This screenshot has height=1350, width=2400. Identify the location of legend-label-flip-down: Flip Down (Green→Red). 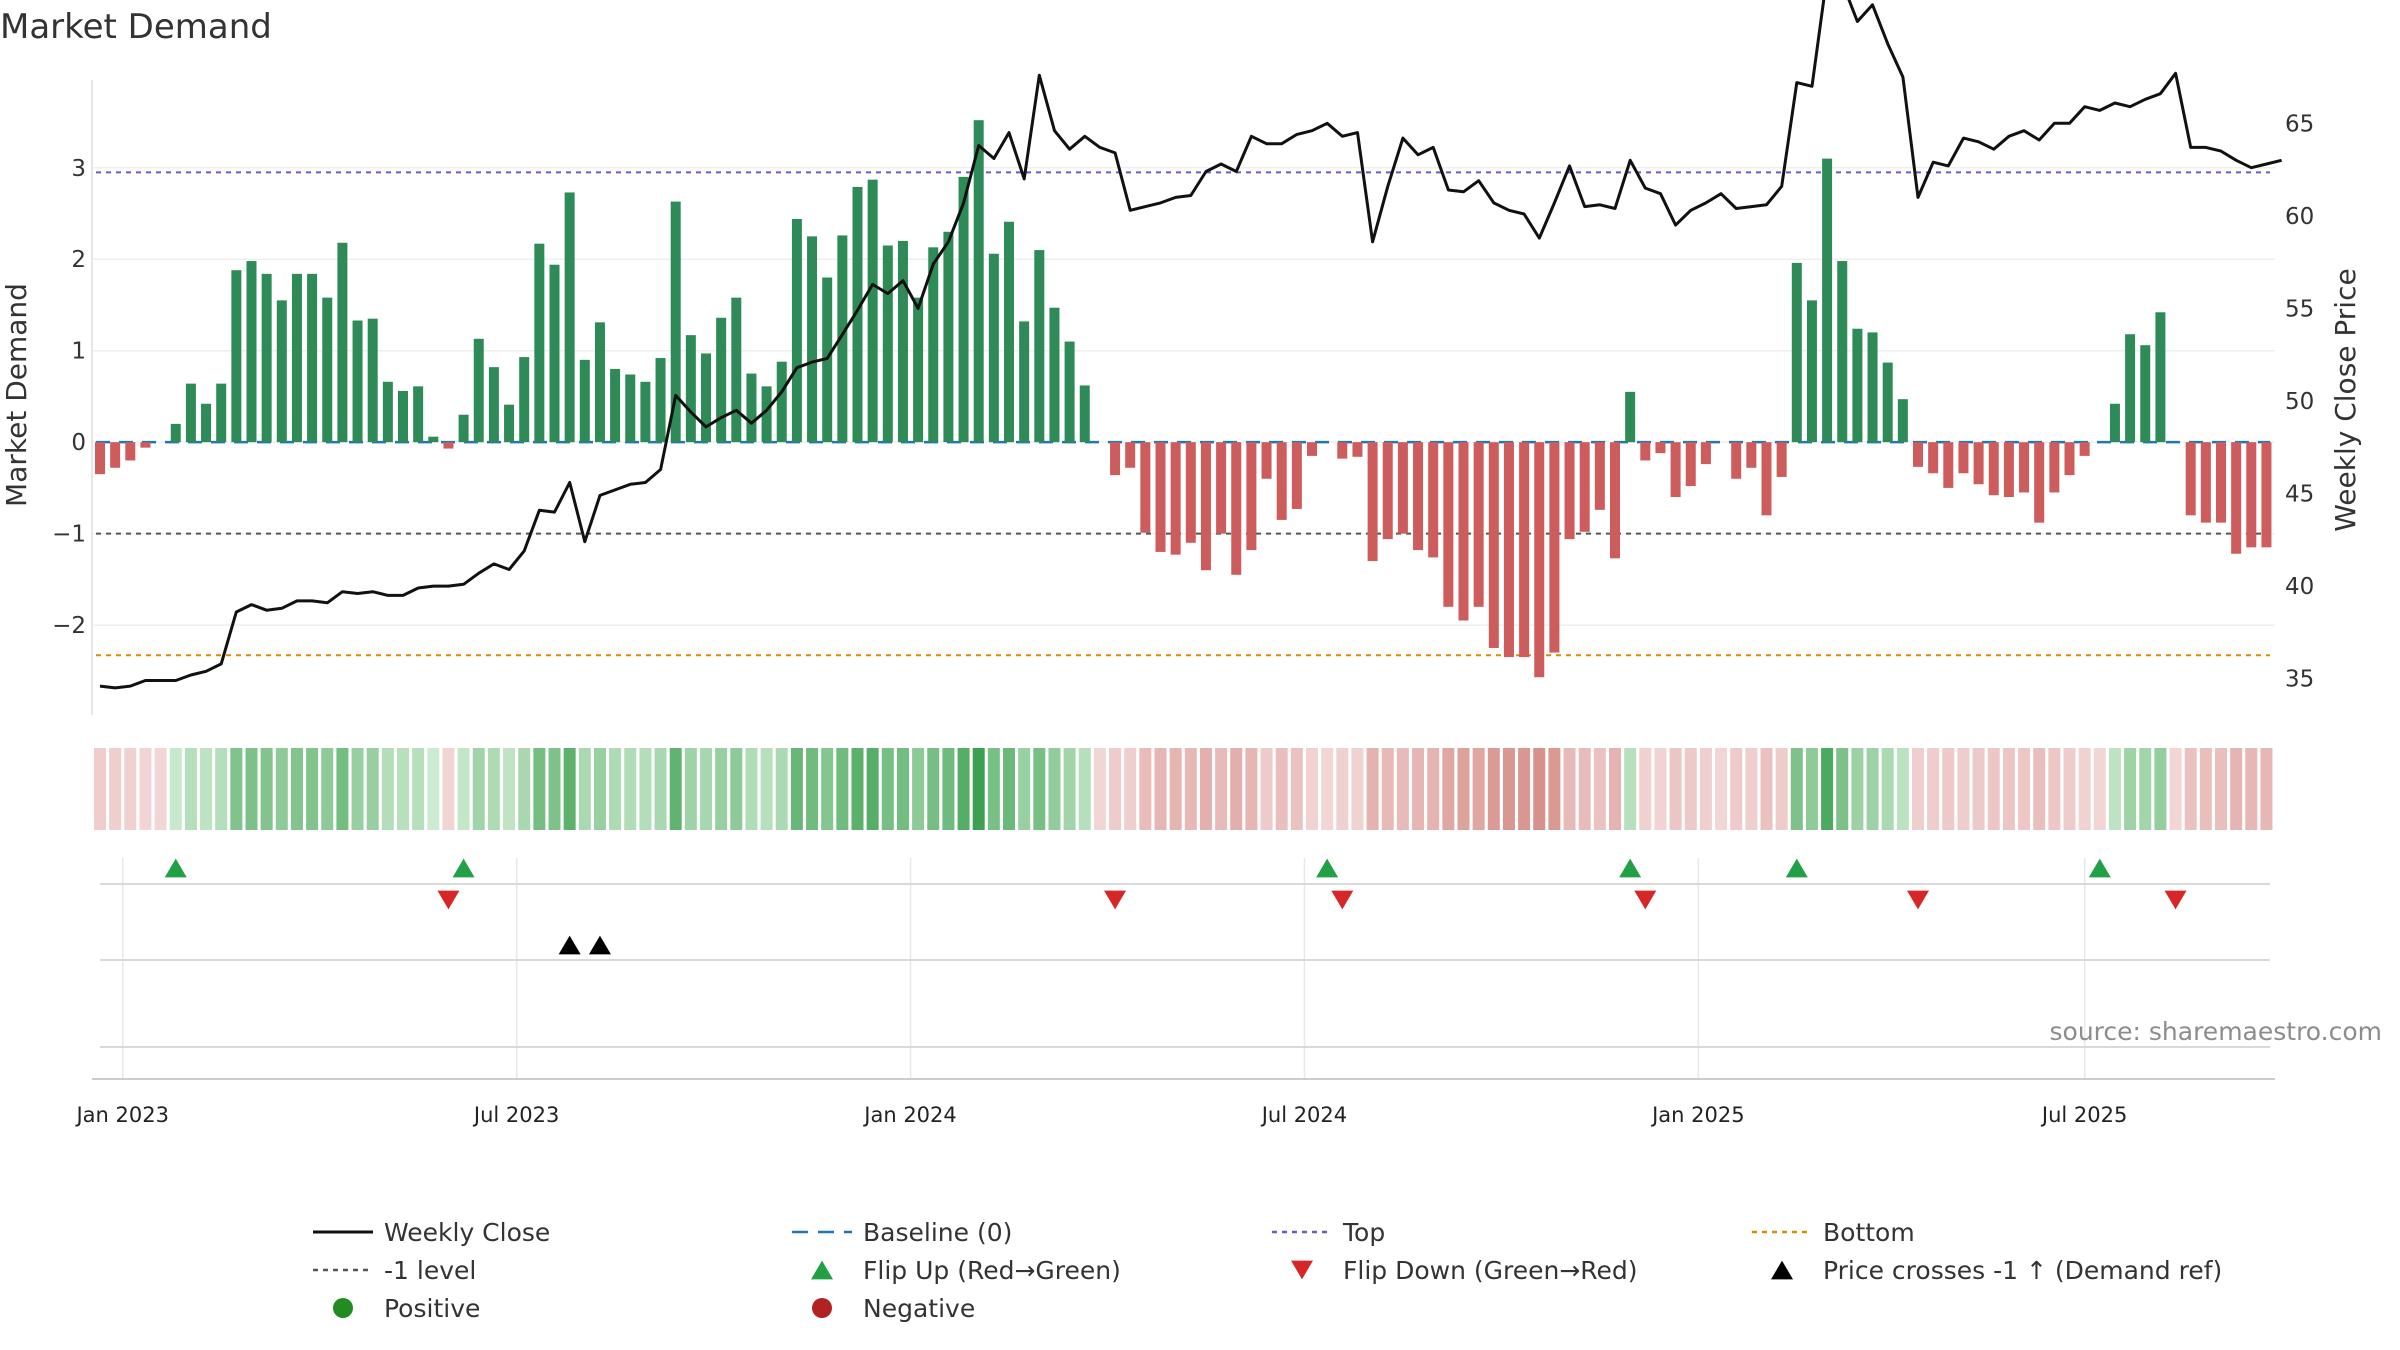
(1490, 1270).